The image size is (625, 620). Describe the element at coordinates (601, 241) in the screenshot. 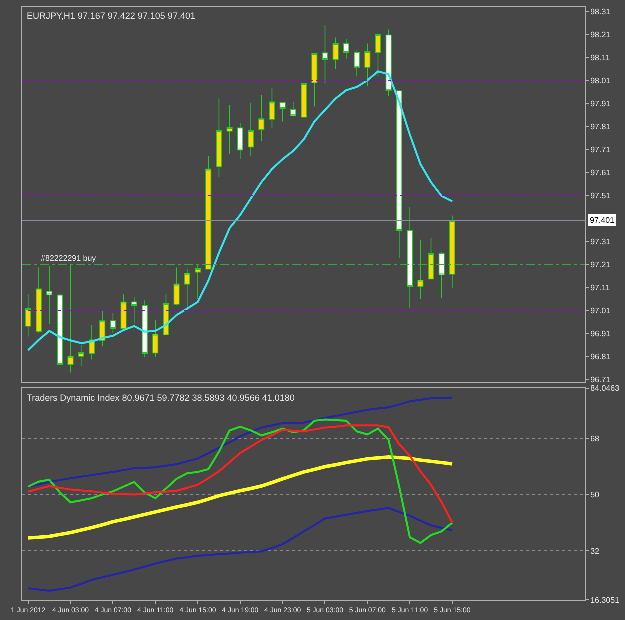

I see `y-tick-label: 97.31` at that location.